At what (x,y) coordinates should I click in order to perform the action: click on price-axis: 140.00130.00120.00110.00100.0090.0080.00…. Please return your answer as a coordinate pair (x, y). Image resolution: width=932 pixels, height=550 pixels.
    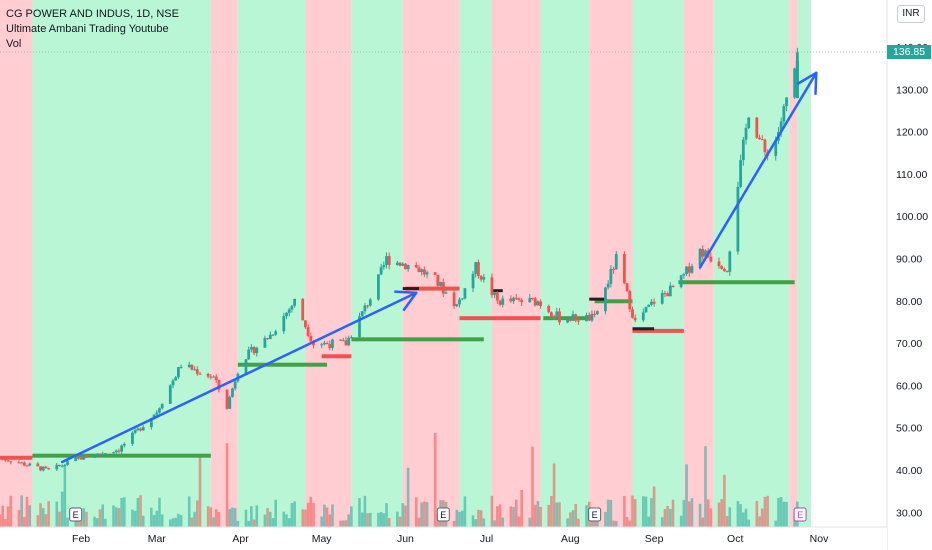
    Looking at the image, I should click on (909, 275).